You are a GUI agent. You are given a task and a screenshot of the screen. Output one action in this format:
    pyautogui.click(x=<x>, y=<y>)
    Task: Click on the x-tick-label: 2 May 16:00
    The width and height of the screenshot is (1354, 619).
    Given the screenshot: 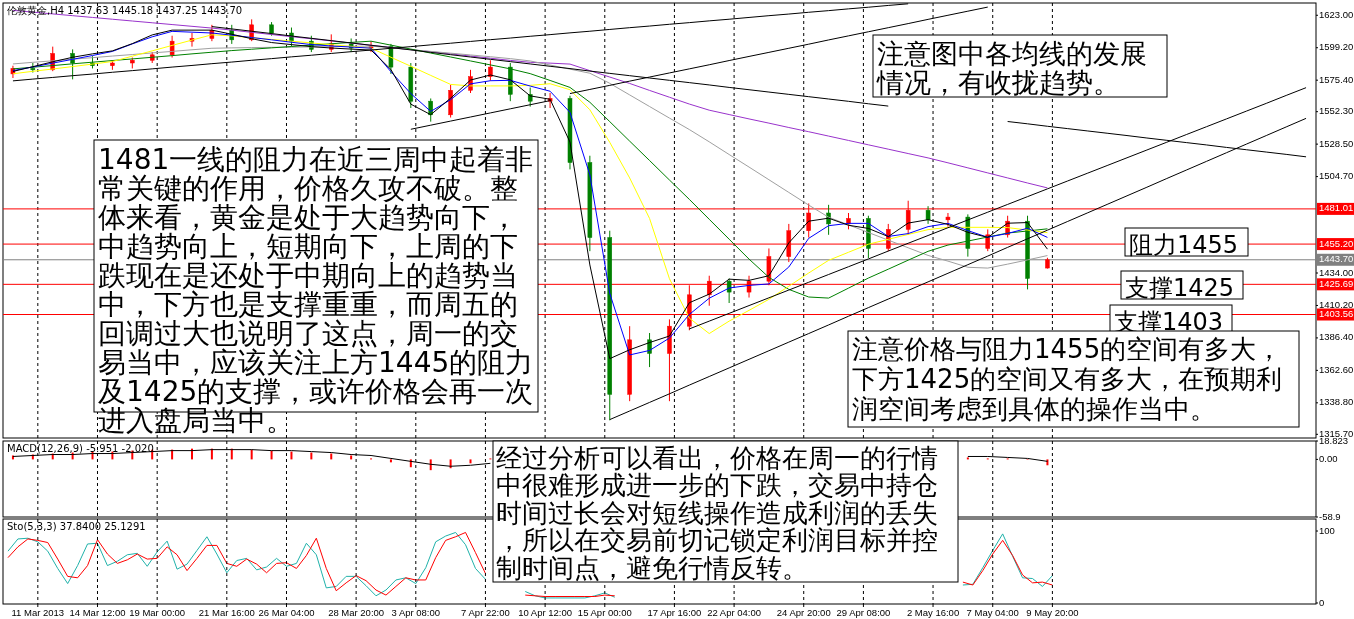 What is the action you would take?
    pyautogui.click(x=933, y=612)
    